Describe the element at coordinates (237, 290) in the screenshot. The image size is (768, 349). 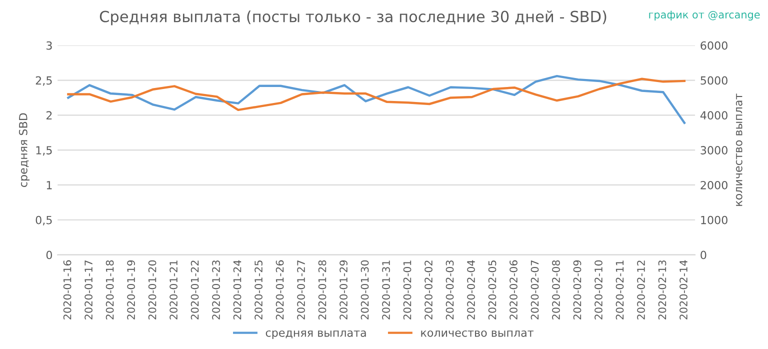
I see `x-tick-label: 2020-01-24` at that location.